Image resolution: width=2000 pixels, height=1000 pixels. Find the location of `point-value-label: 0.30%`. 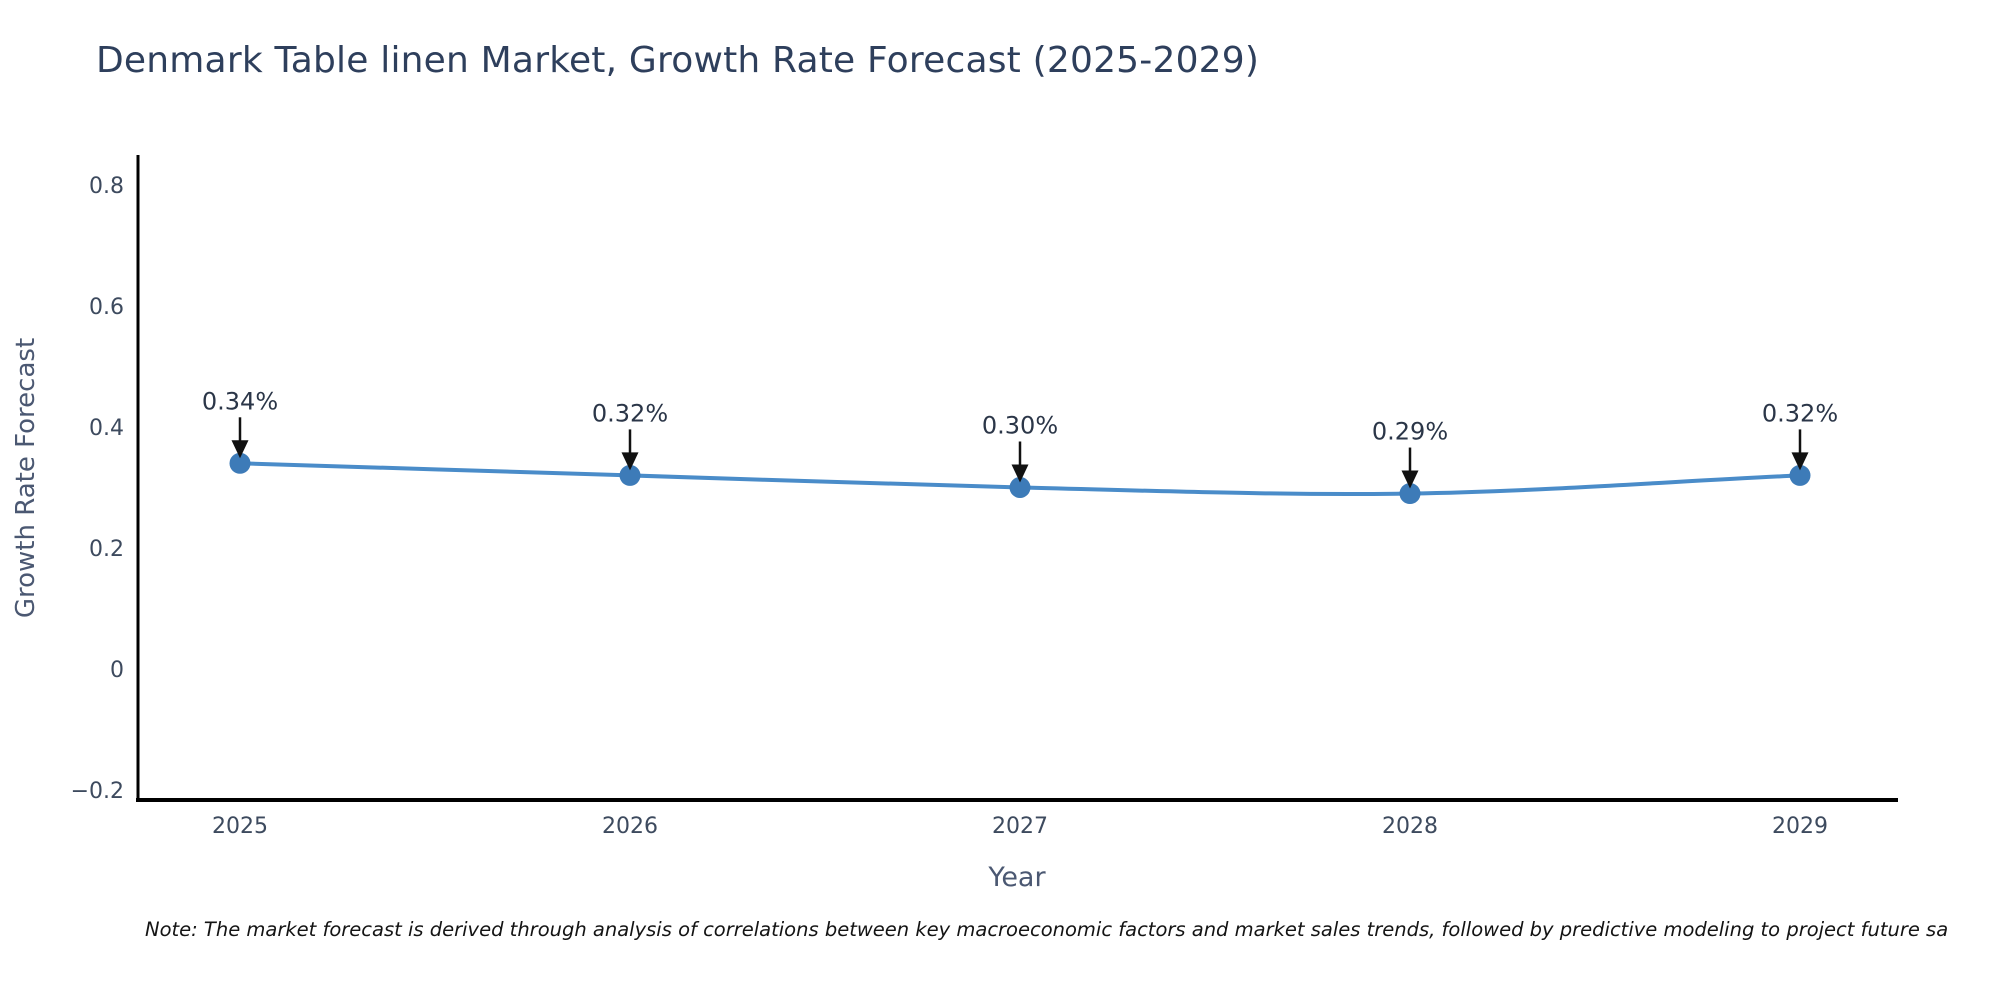

point-value-label: 0.30% is located at coordinates (1020, 426).